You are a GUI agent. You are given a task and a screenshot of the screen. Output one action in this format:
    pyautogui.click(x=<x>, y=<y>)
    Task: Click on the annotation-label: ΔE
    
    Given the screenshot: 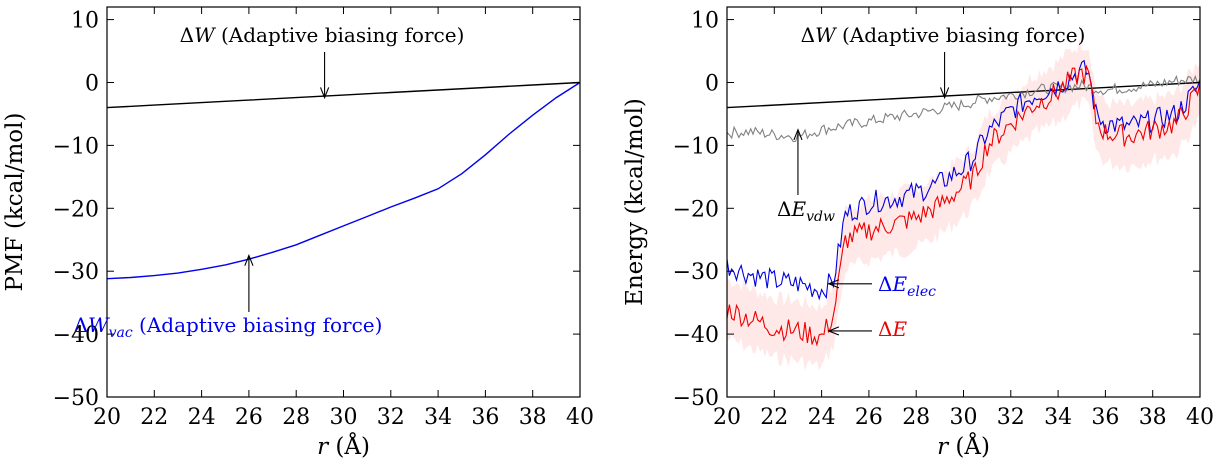 What is the action you would take?
    pyautogui.click(x=892, y=329)
    